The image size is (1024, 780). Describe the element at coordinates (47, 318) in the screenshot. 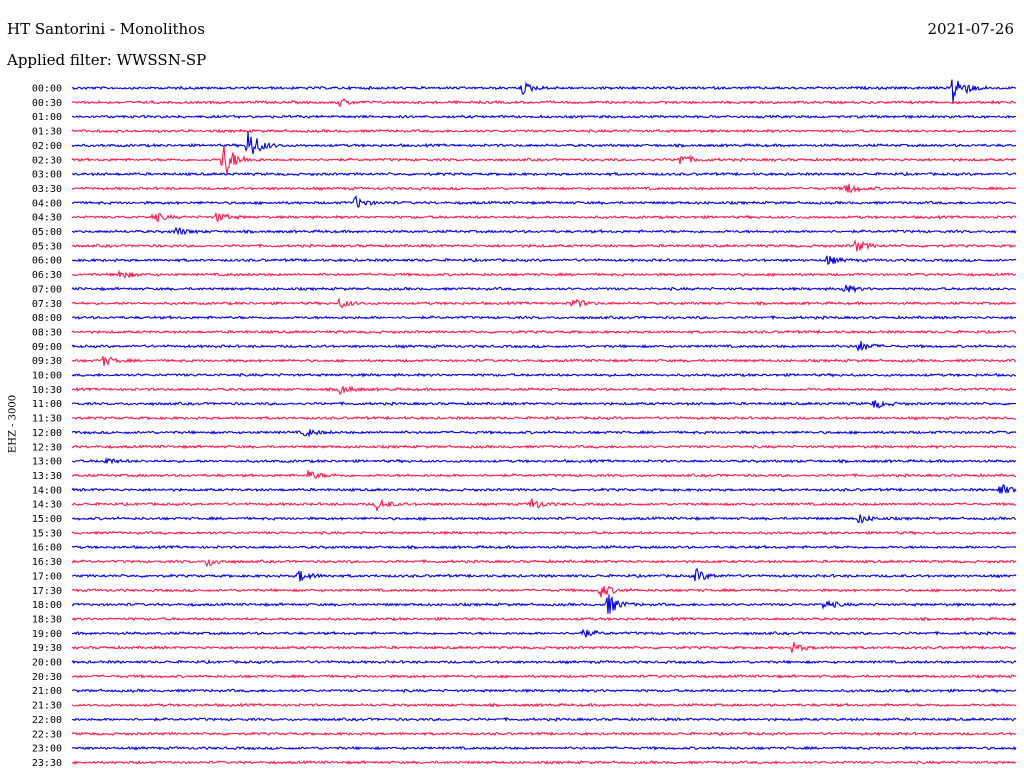

I see `row-time-label: 08:00` at that location.